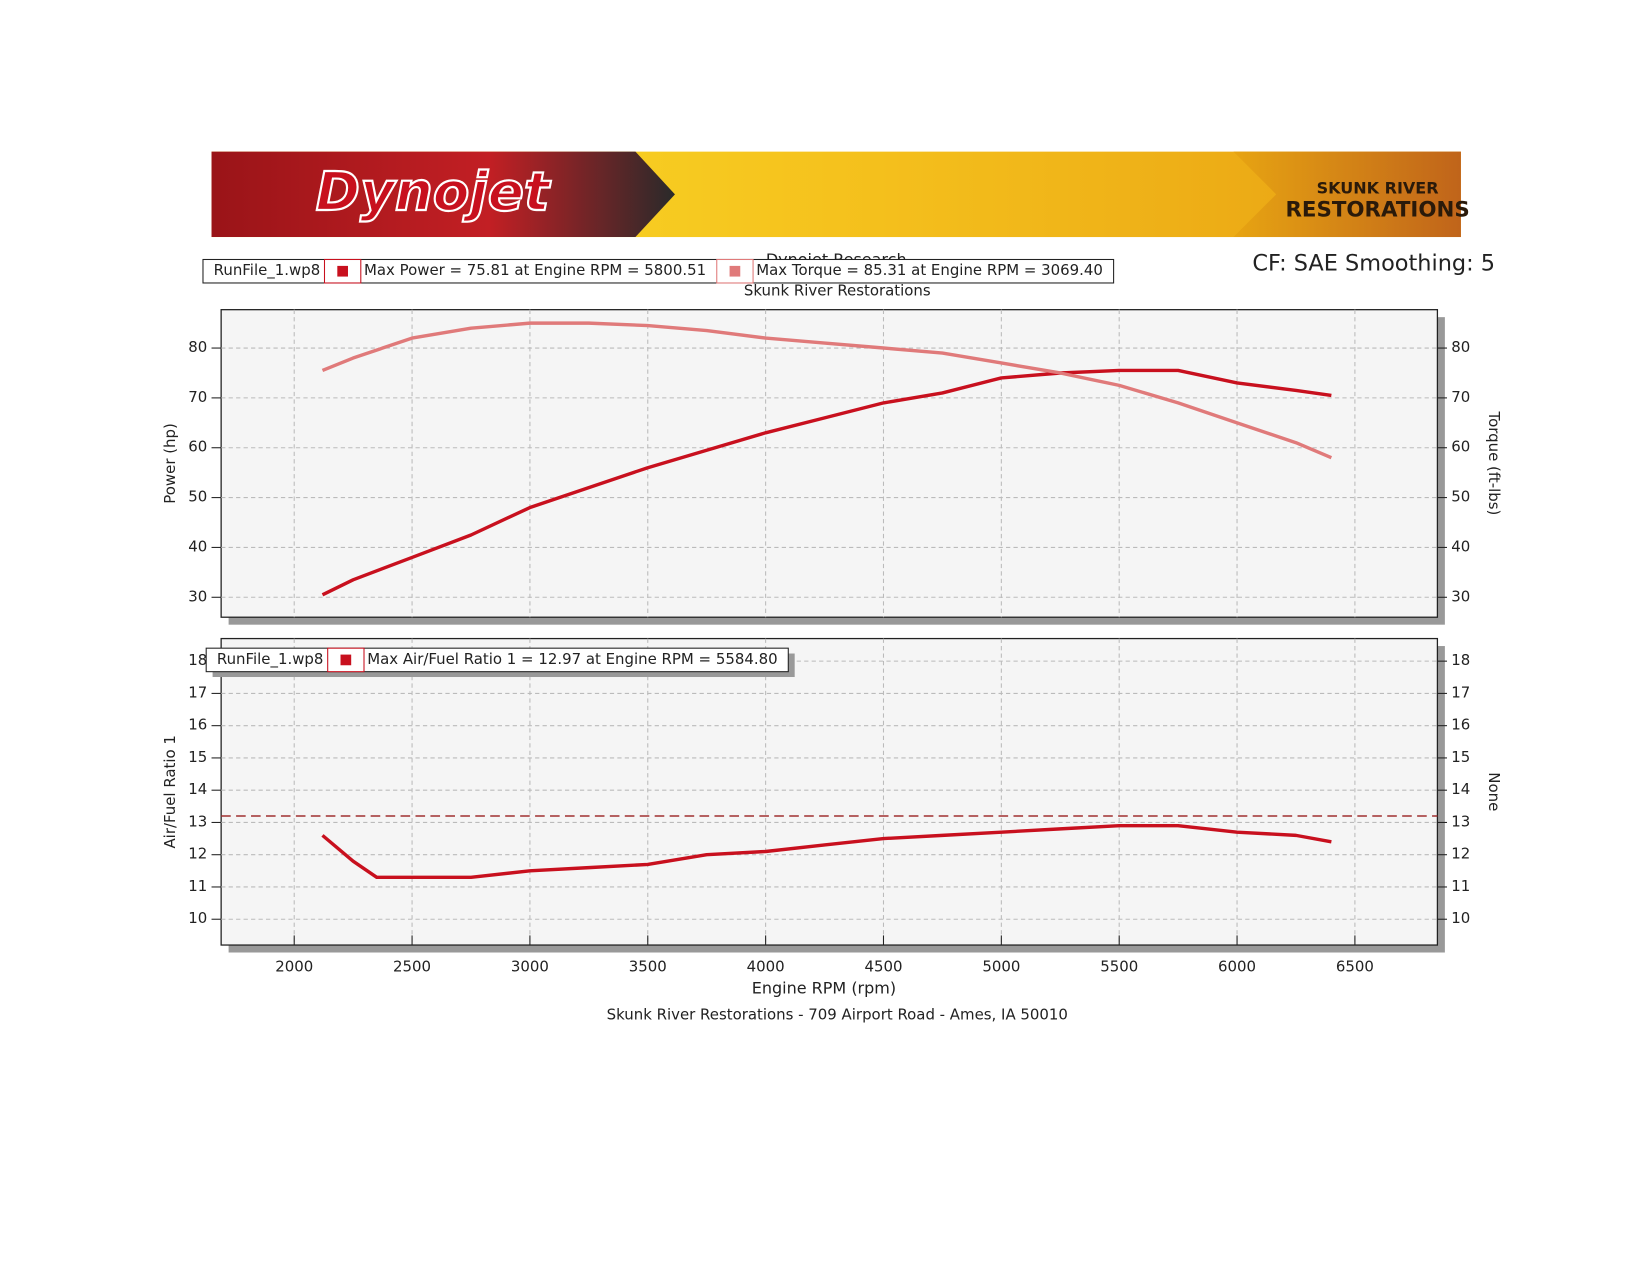 Image resolution: width=1650 pixels, height=1275 pixels. Describe the element at coordinates (1494, 463) in the screenshot. I see `y2-axis-label: Torque (ft-lbs)` at that location.